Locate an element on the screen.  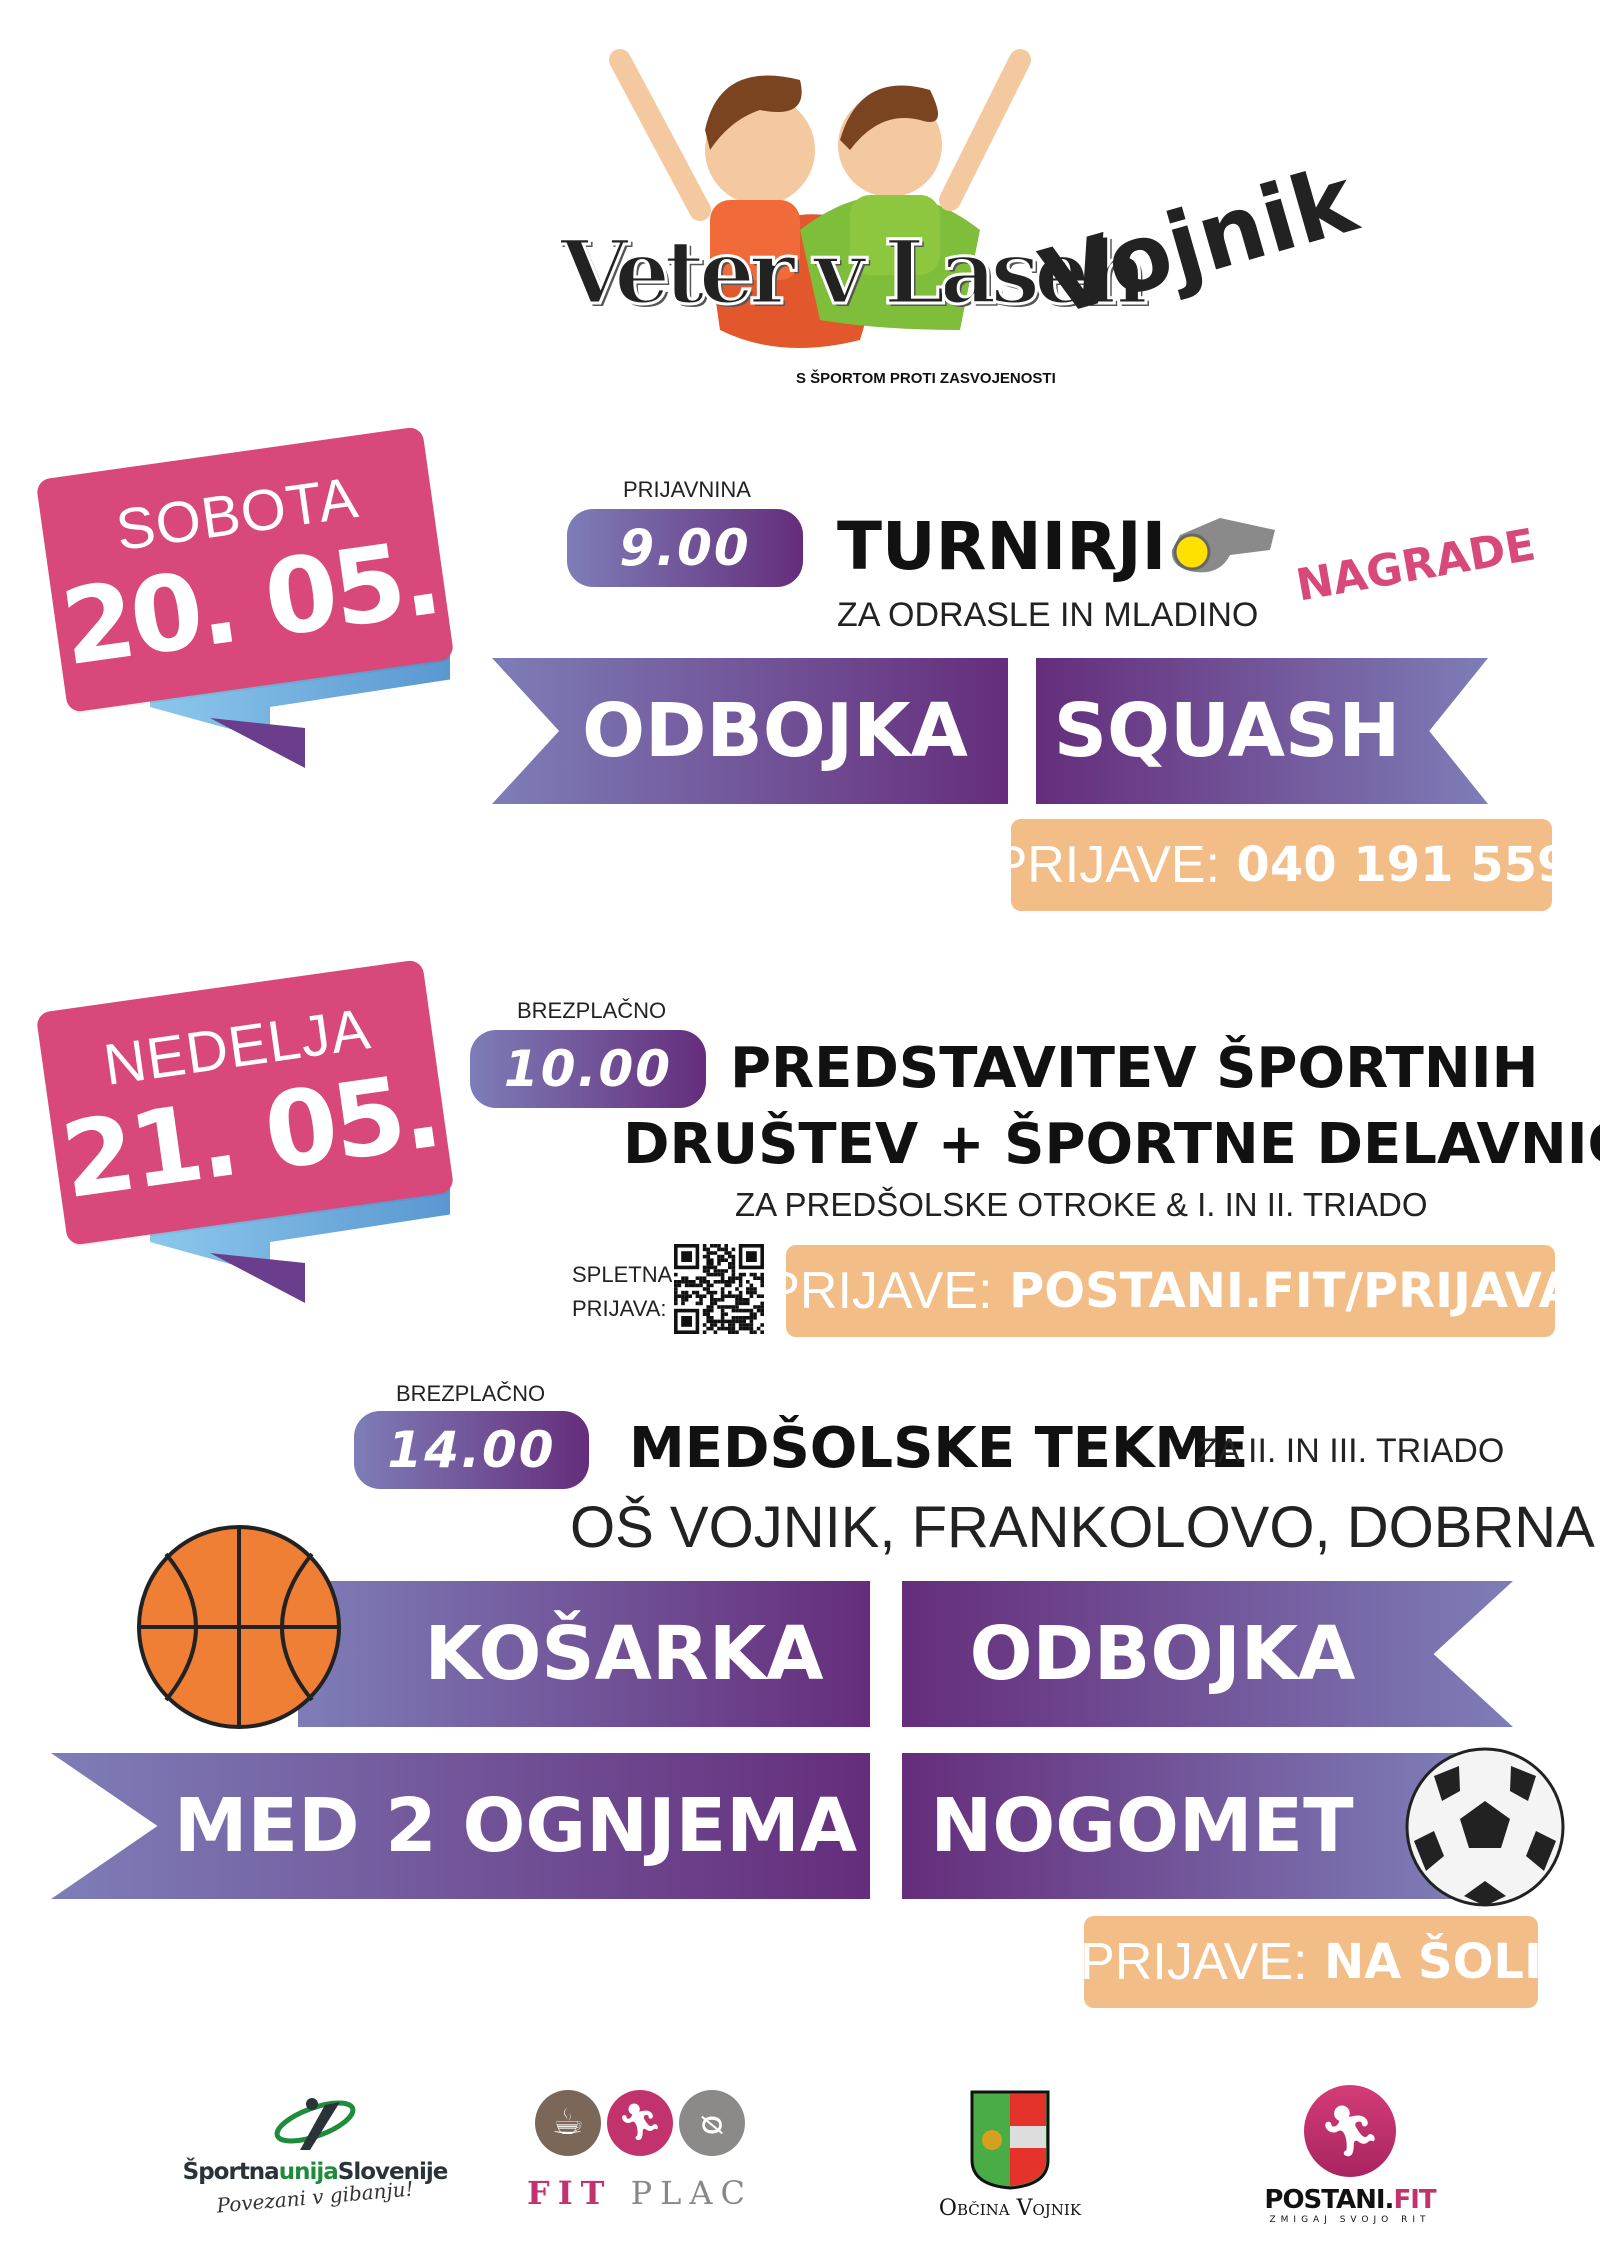
fee-label: PRIJAVNINA is located at coordinates (687, 489).